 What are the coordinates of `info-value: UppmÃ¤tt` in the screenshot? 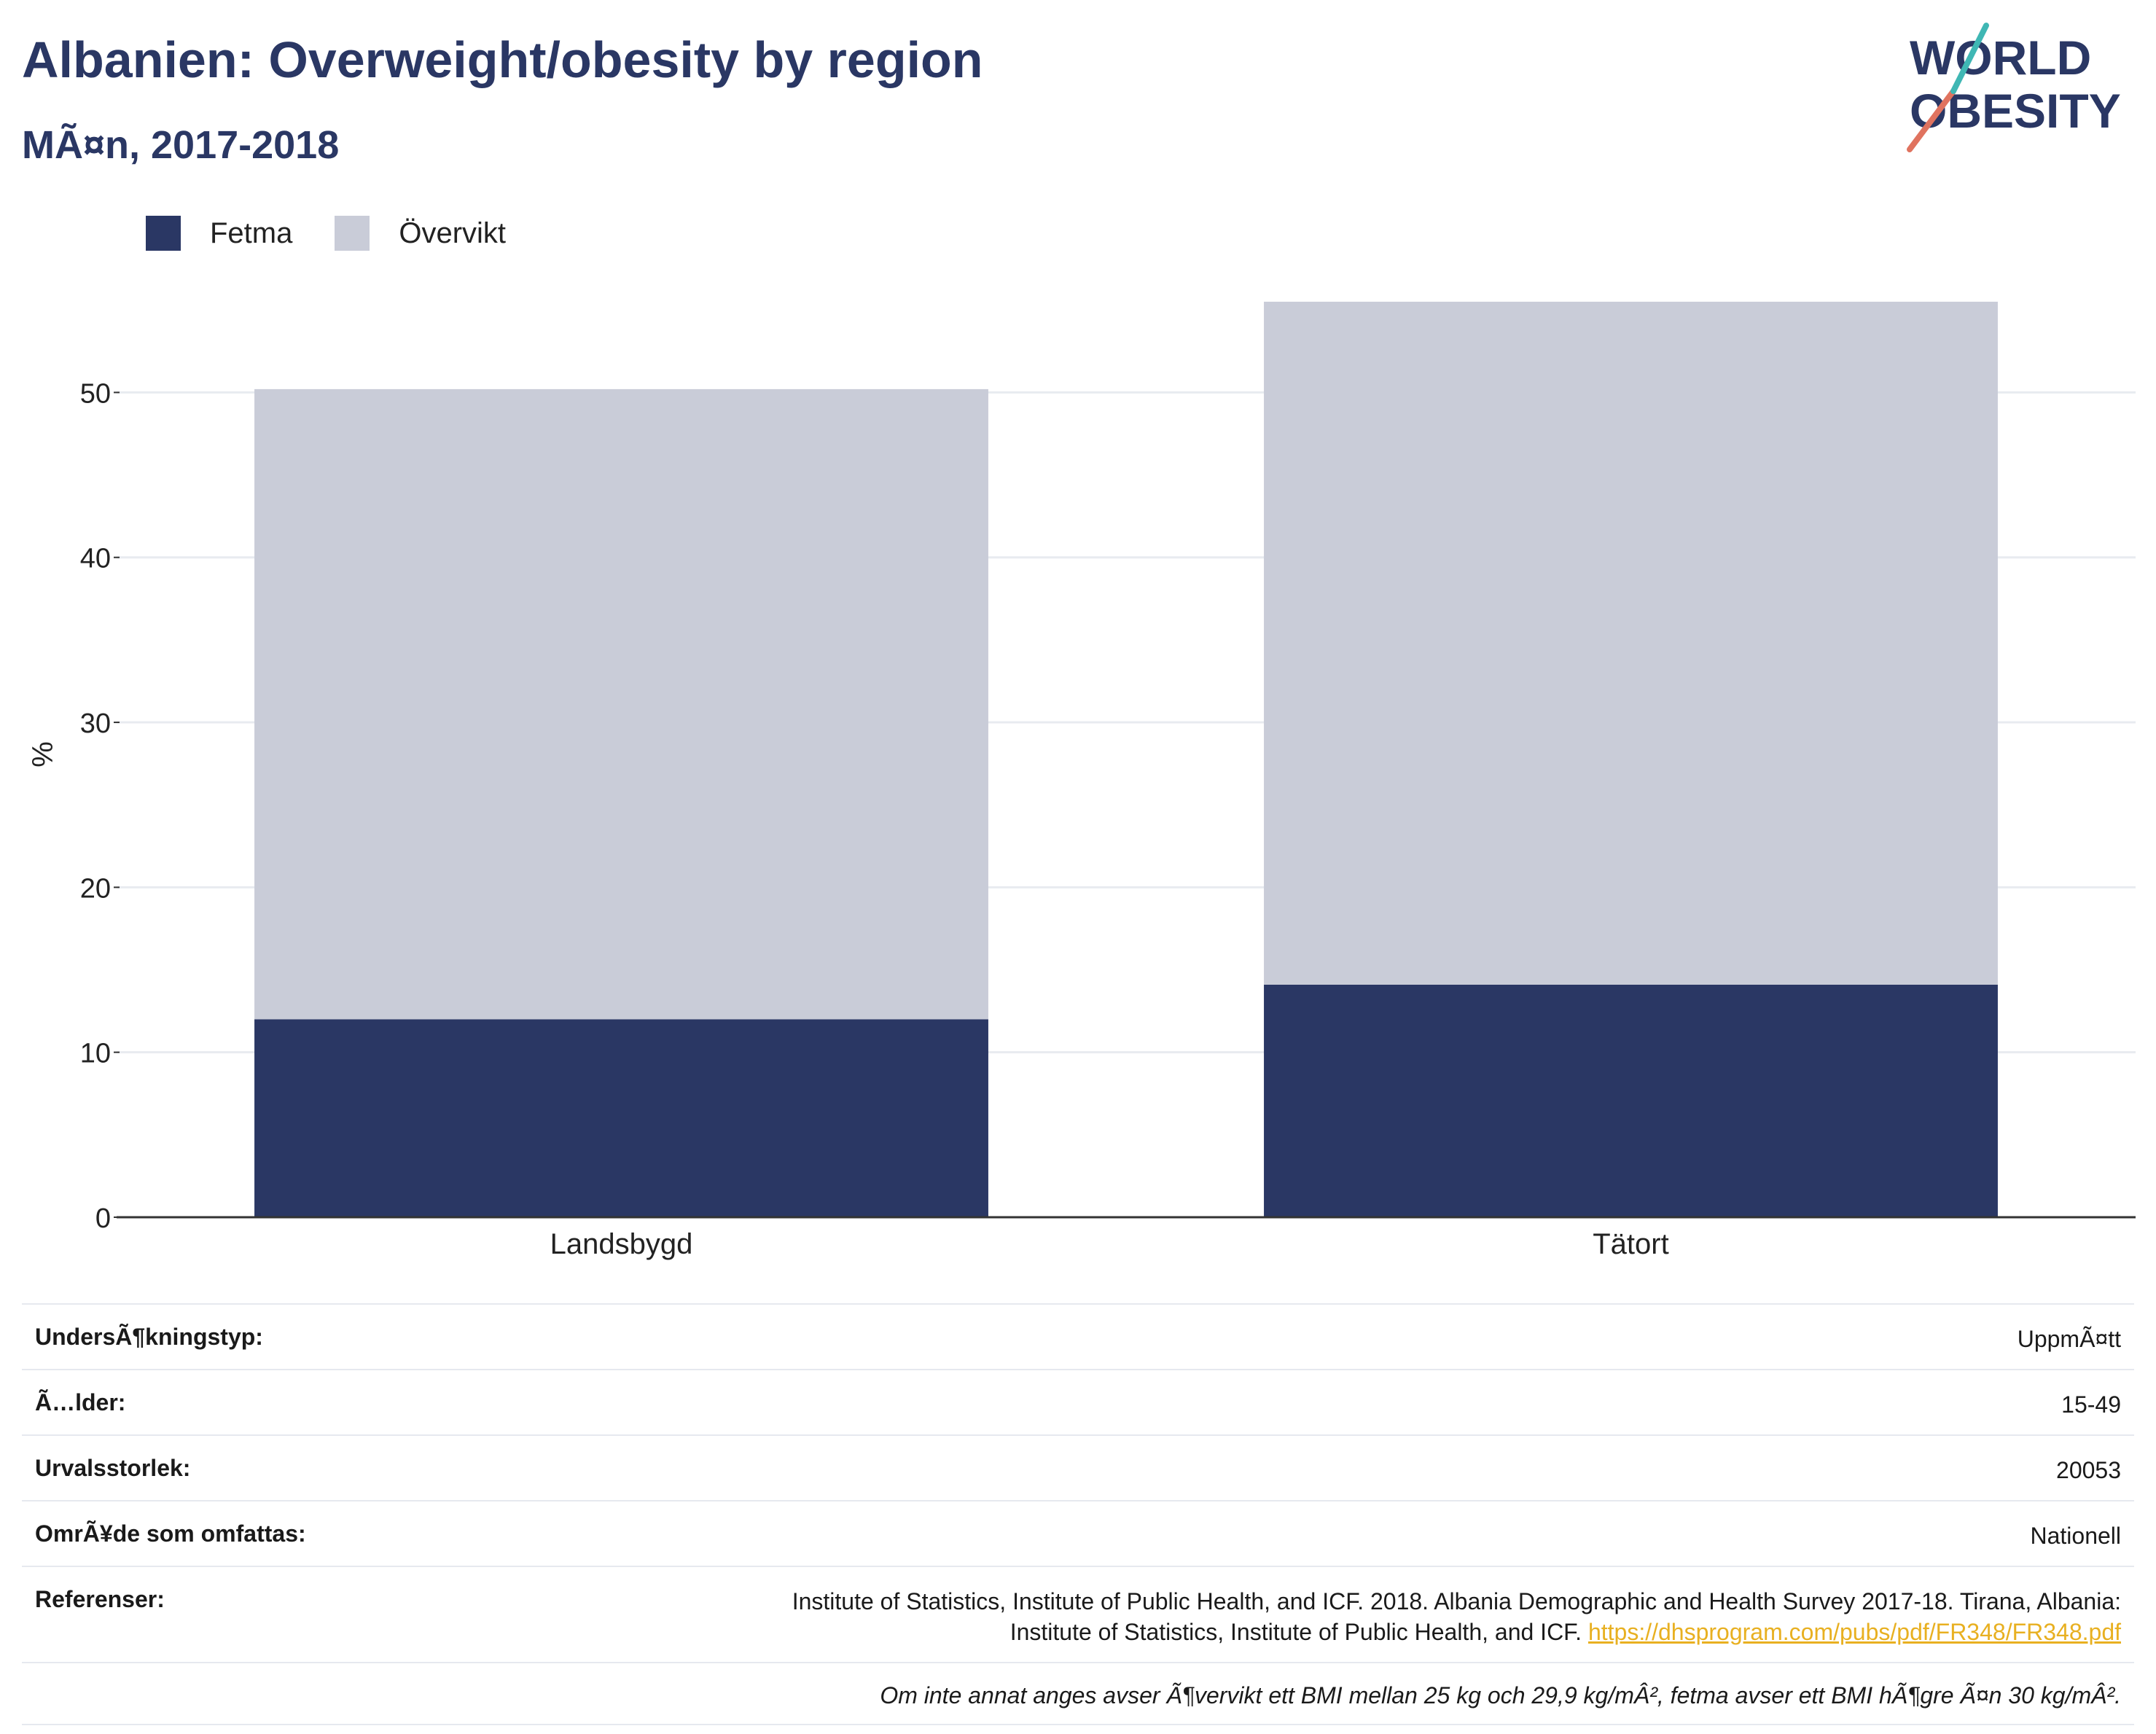 It's located at (2069, 1339).